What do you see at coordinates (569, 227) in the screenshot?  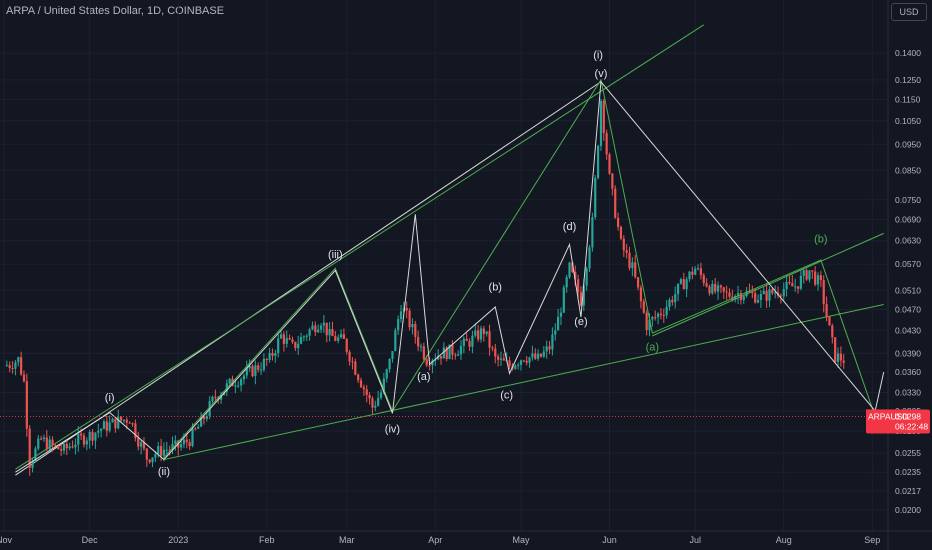 I see `wave-label: (d)` at bounding box center [569, 227].